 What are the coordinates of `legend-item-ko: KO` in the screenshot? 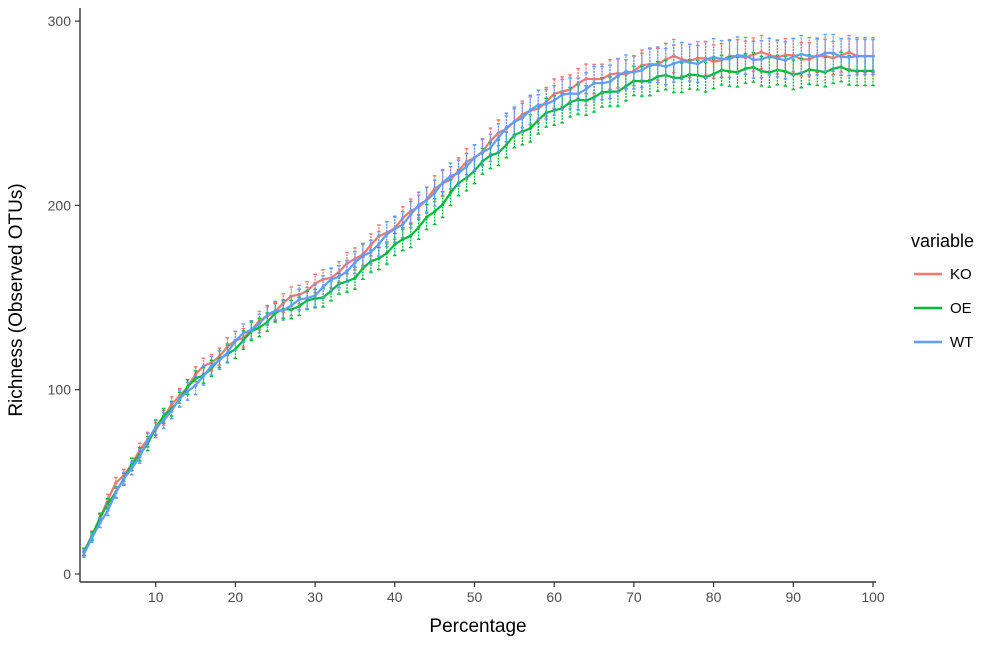 It's located at (943, 274).